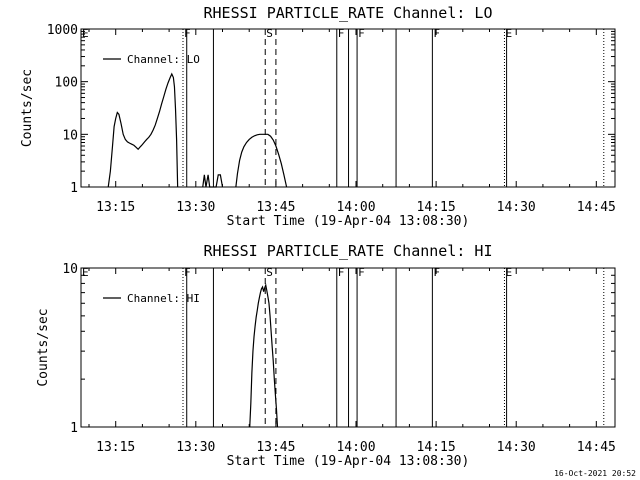  I want to click on timestamp-label: 16-Oct-2021 20:52, so click(595, 473).